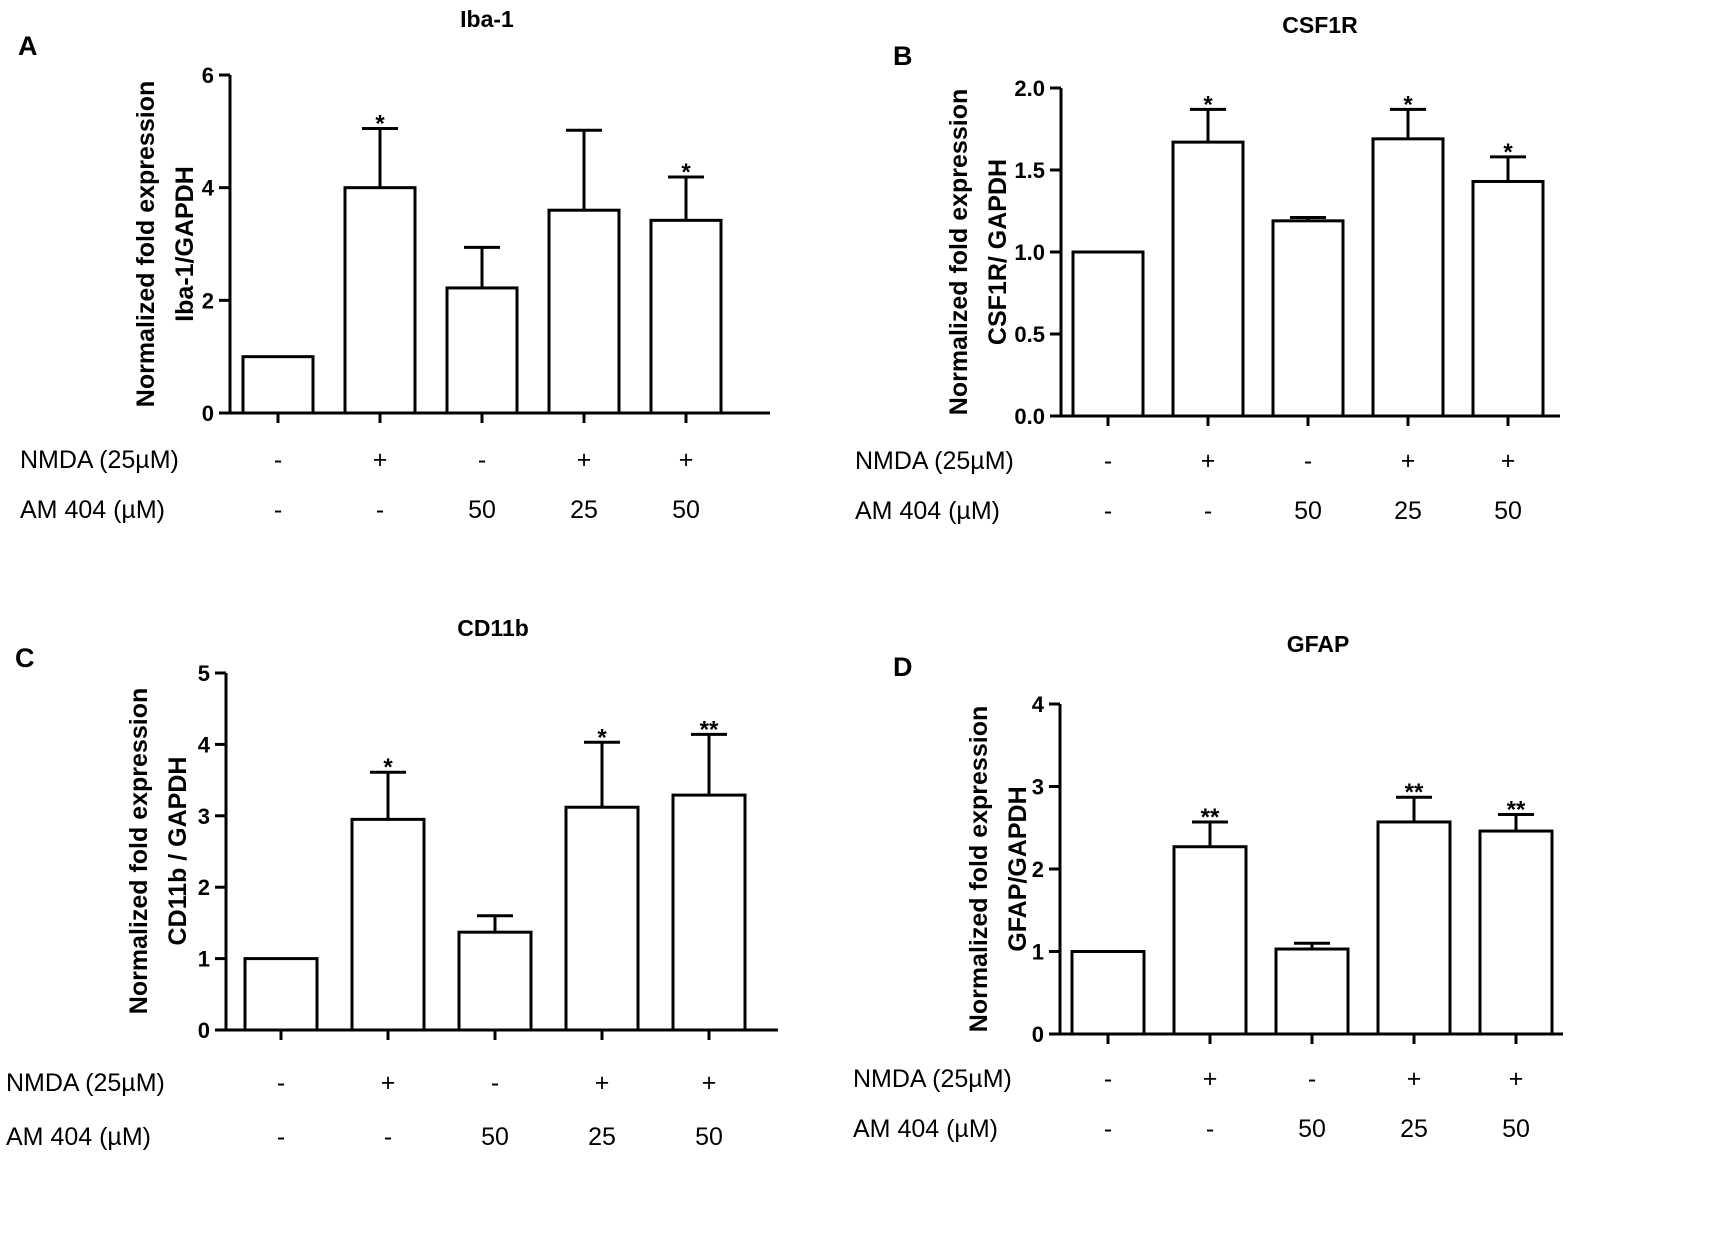 The height and width of the screenshot is (1260, 1713). What do you see at coordinates (1029, 334) in the screenshot?
I see `chart-b-ytick-label: 0.5` at bounding box center [1029, 334].